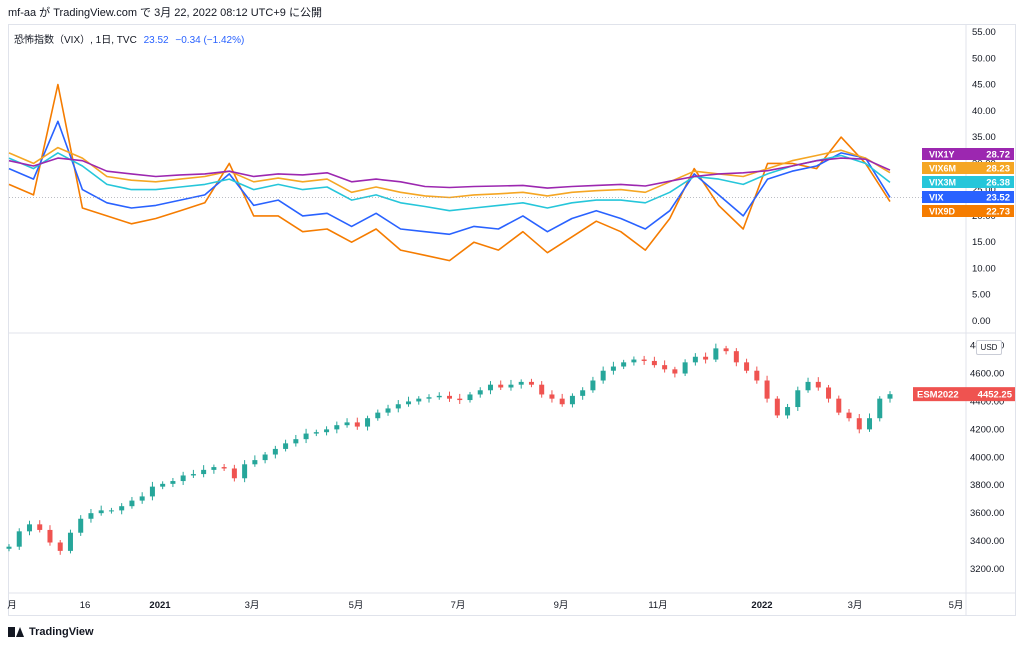 Image resolution: width=1024 pixels, height=647 pixels. Describe the element at coordinates (942, 169) in the screenshot. I see `series-label-name-vix6m: VIX6M` at that location.